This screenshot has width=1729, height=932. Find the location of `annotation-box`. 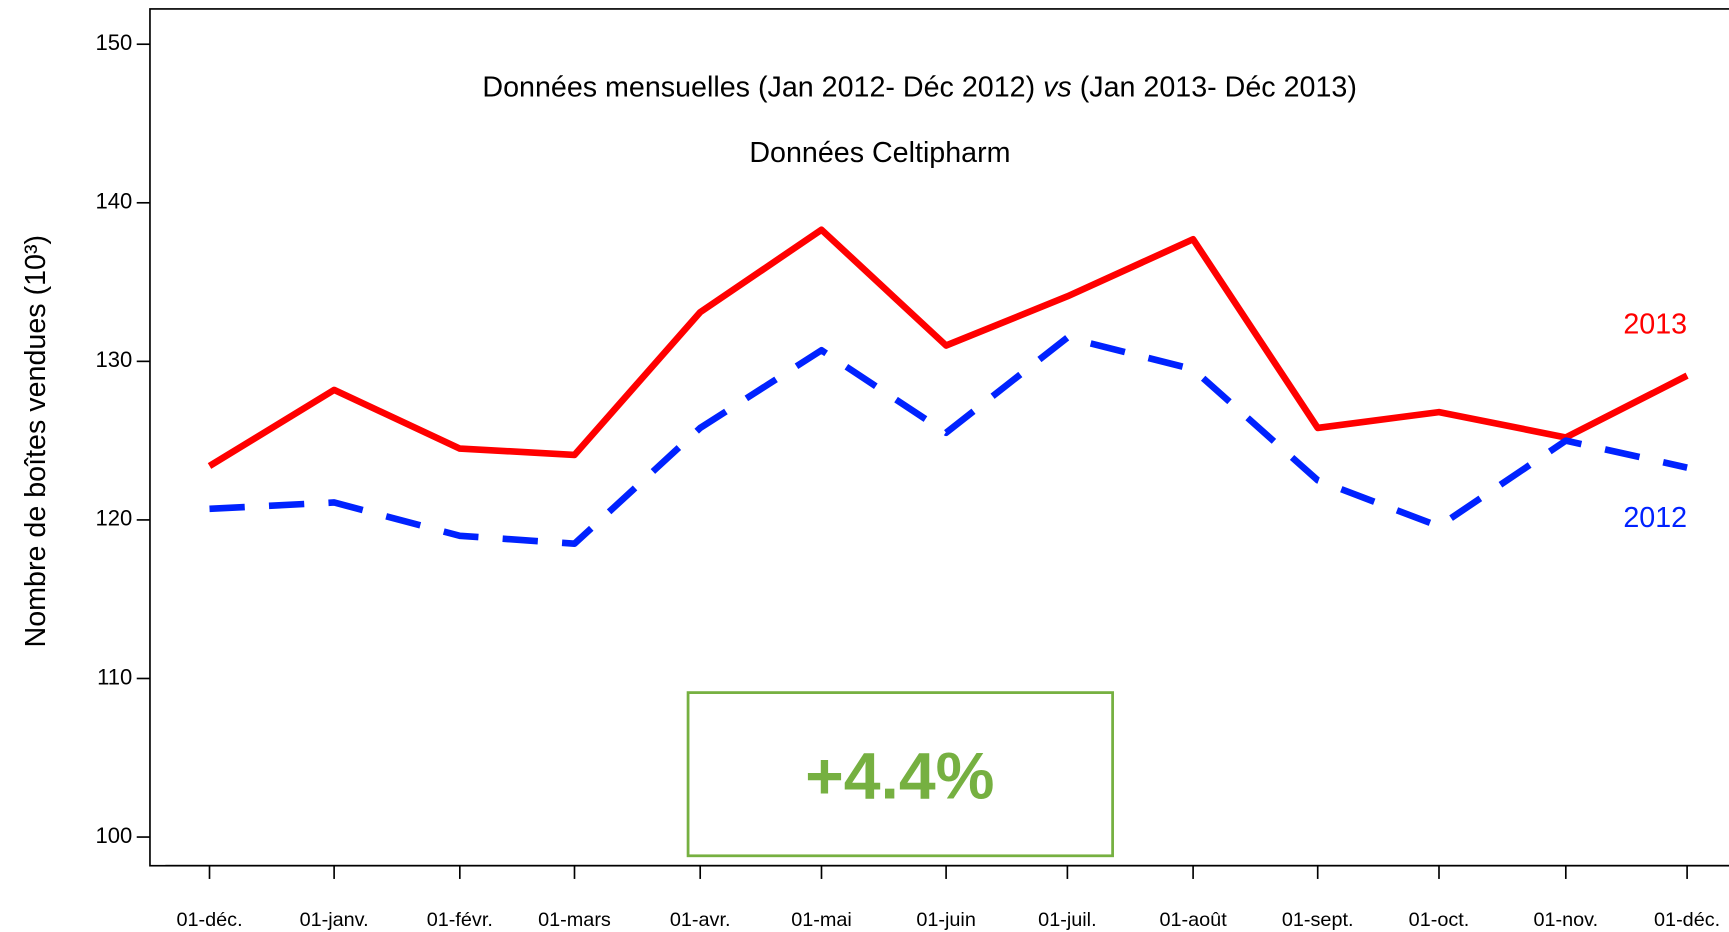

annotation-box is located at coordinates (900, 774).